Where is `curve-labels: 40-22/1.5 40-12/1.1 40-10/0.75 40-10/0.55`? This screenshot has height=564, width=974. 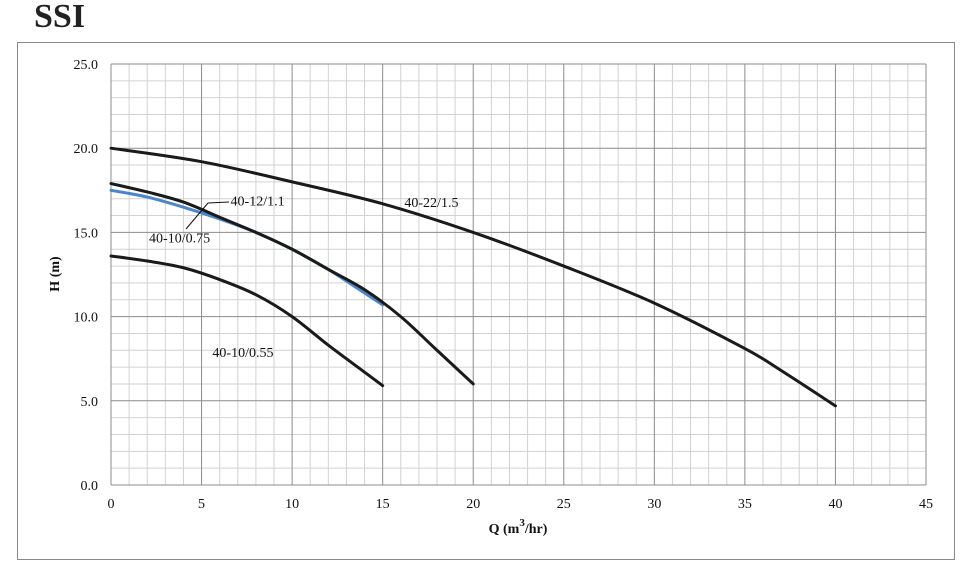 curve-labels: 40-22/1.5 40-12/1.1 40-10/0.75 40-10/0.55 is located at coordinates (303, 277).